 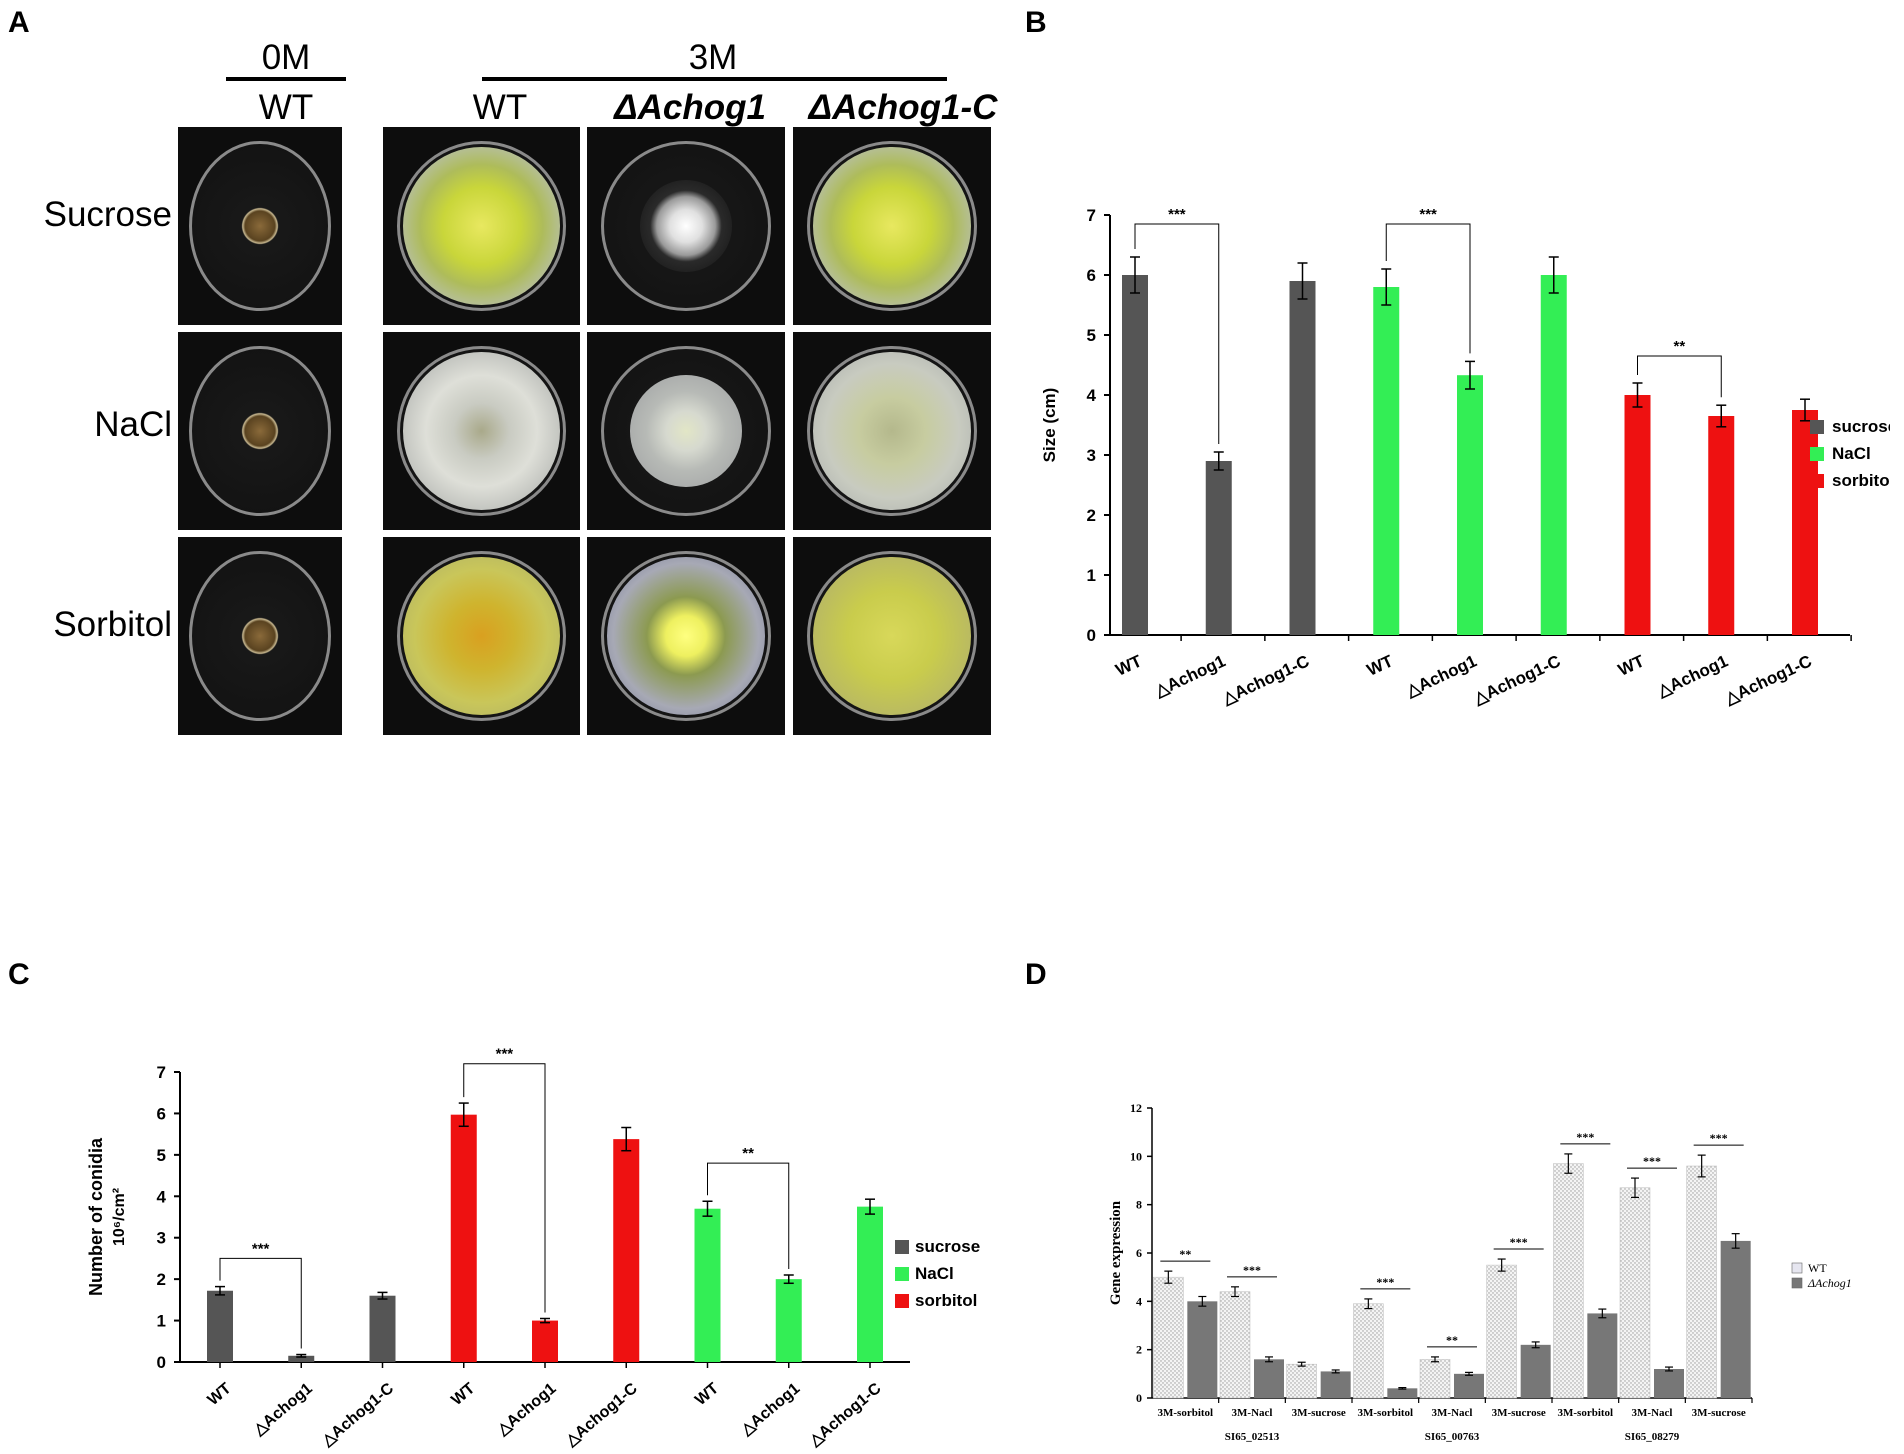 I want to click on plate-photo-r3-c2, so click(x=481, y=636).